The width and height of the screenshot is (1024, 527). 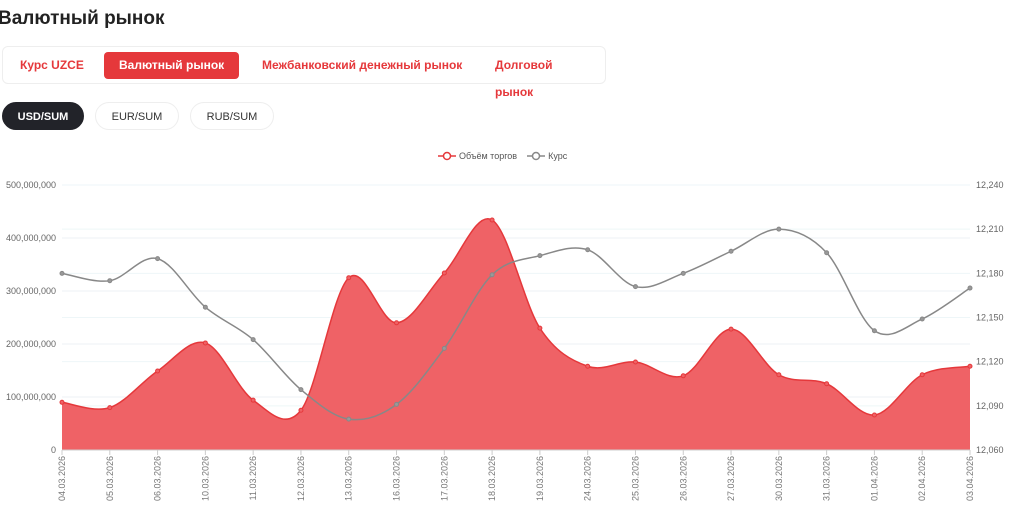 What do you see at coordinates (52, 65) in the screenshot?
I see `tab-kurs-uzce: Курс UZCE` at bounding box center [52, 65].